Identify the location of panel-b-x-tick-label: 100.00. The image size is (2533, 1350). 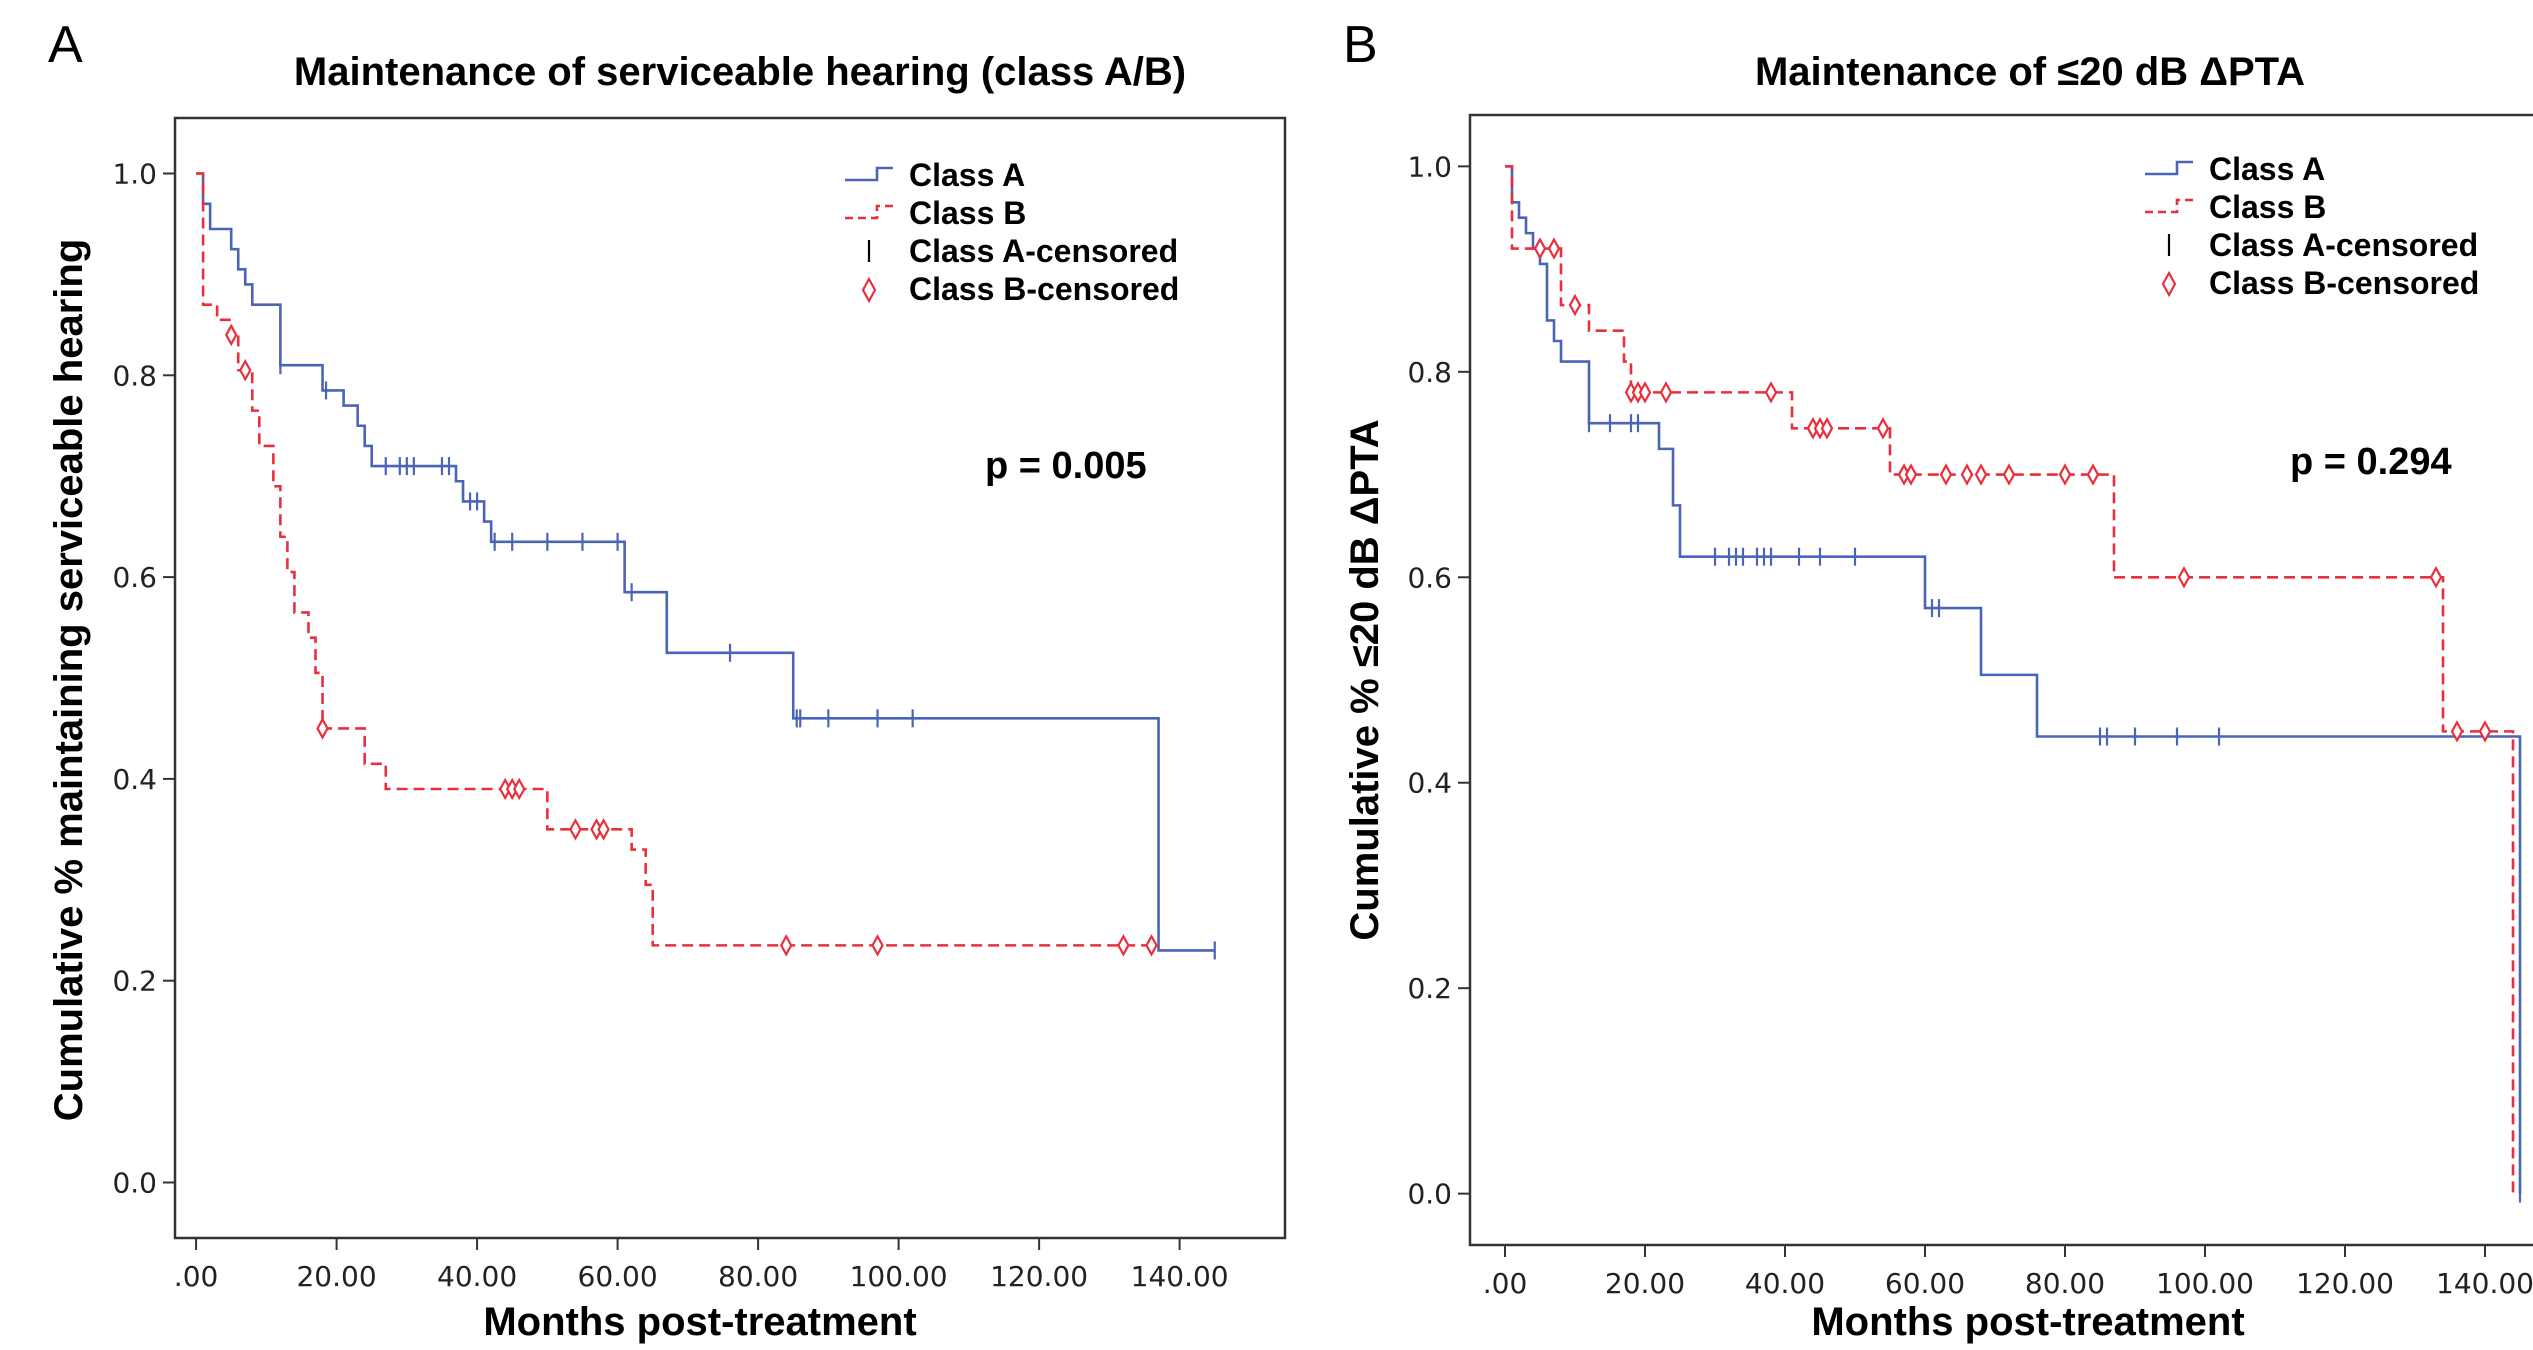
(2205, 1283).